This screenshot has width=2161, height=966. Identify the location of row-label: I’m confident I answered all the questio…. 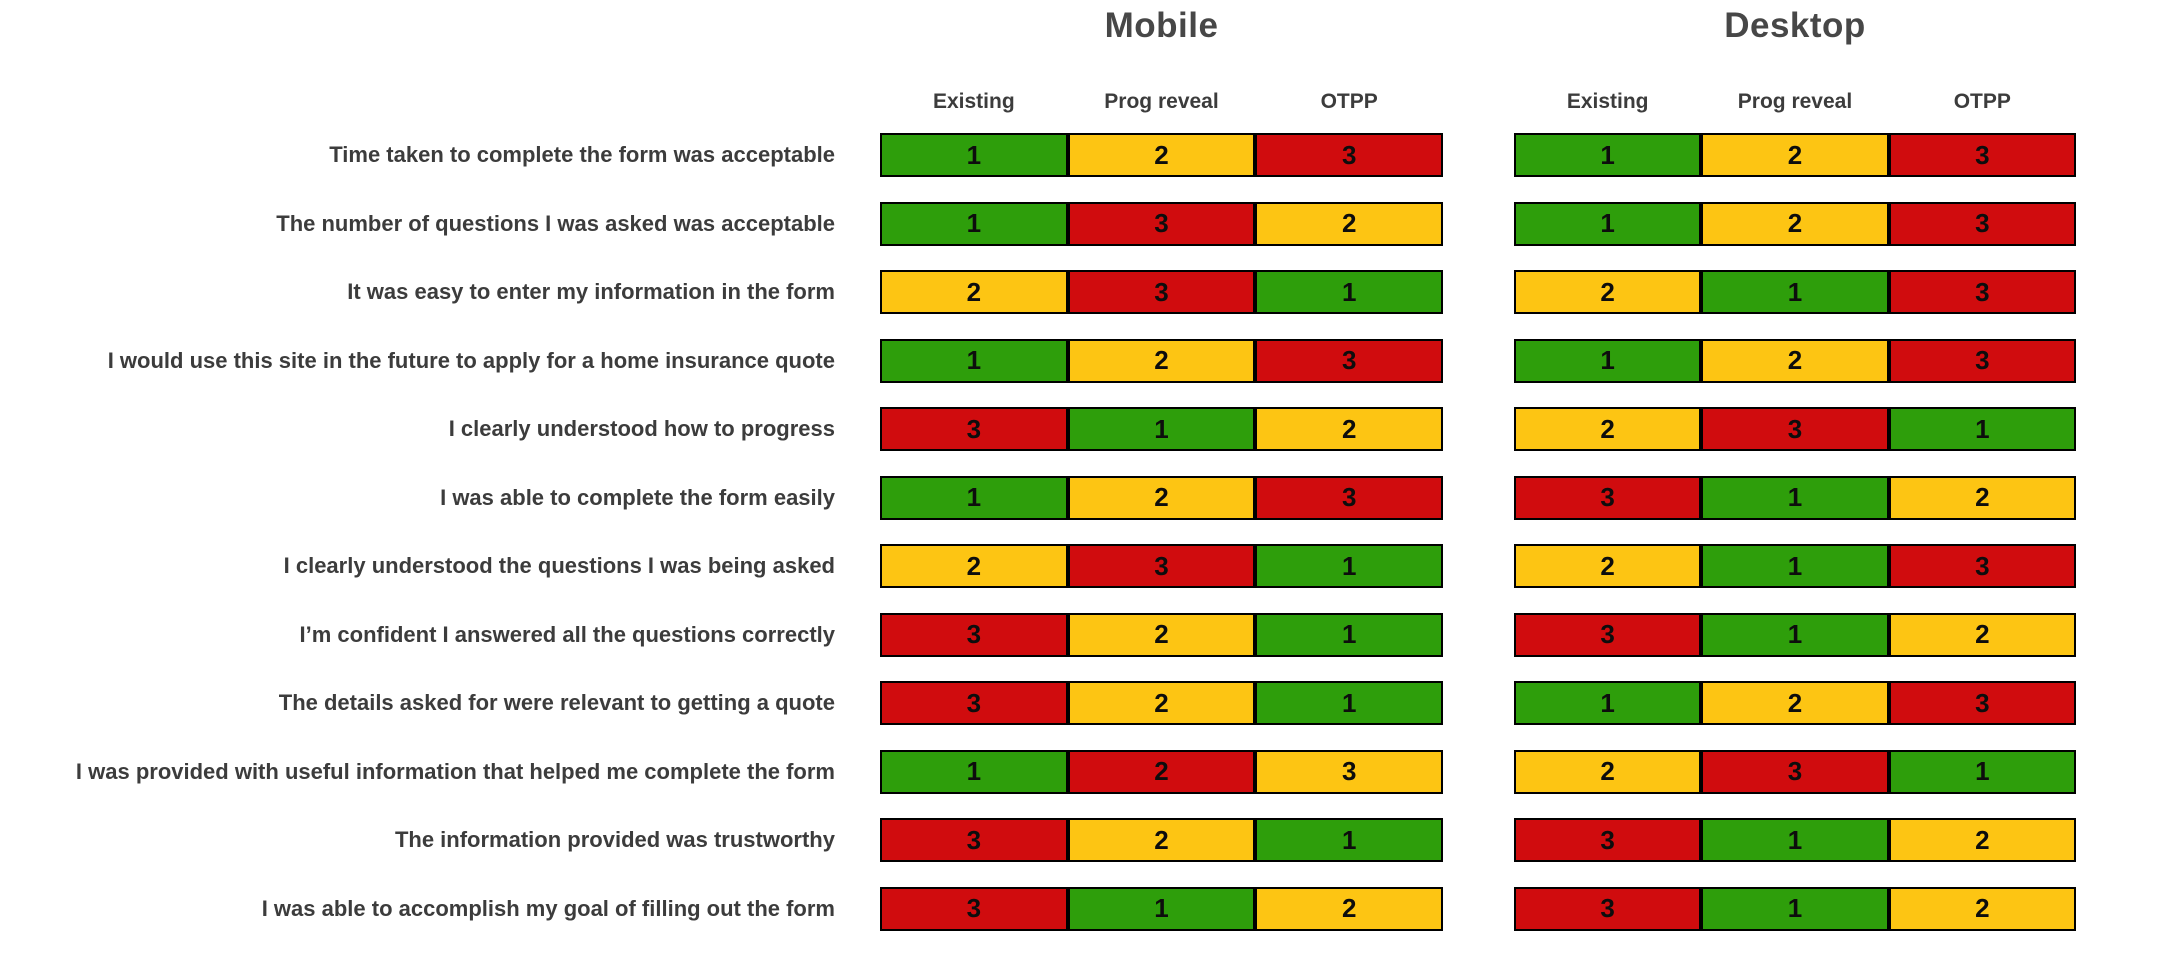
(567, 634).